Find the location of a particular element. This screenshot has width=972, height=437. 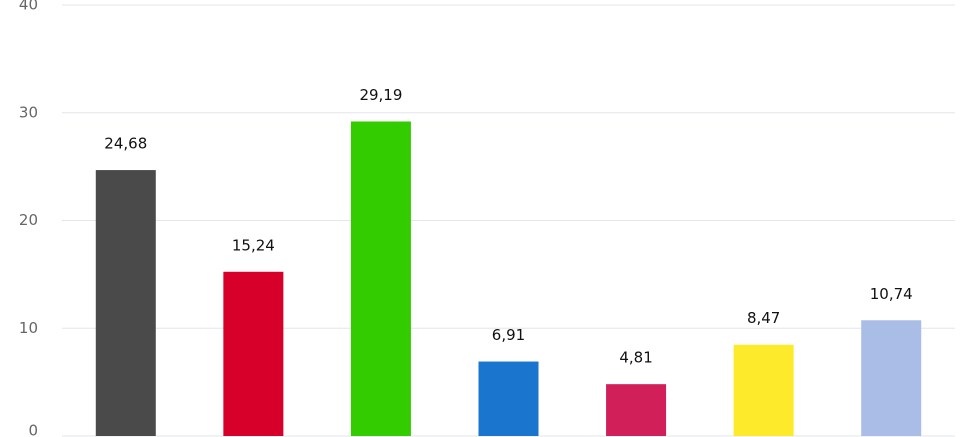

data-label: 4,81 is located at coordinates (635, 358).